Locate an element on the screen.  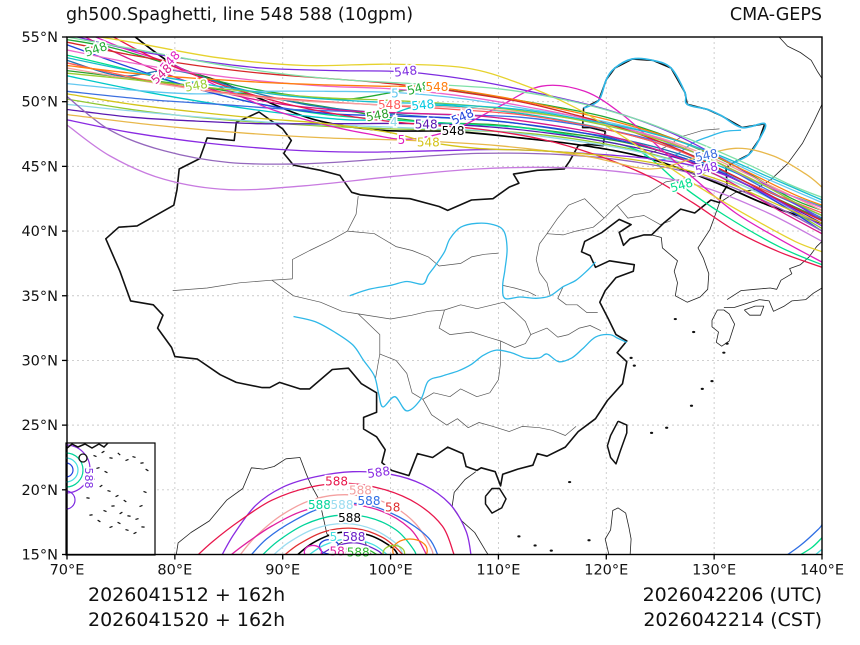
x-tick-label: 100°E is located at coordinates (391, 571).